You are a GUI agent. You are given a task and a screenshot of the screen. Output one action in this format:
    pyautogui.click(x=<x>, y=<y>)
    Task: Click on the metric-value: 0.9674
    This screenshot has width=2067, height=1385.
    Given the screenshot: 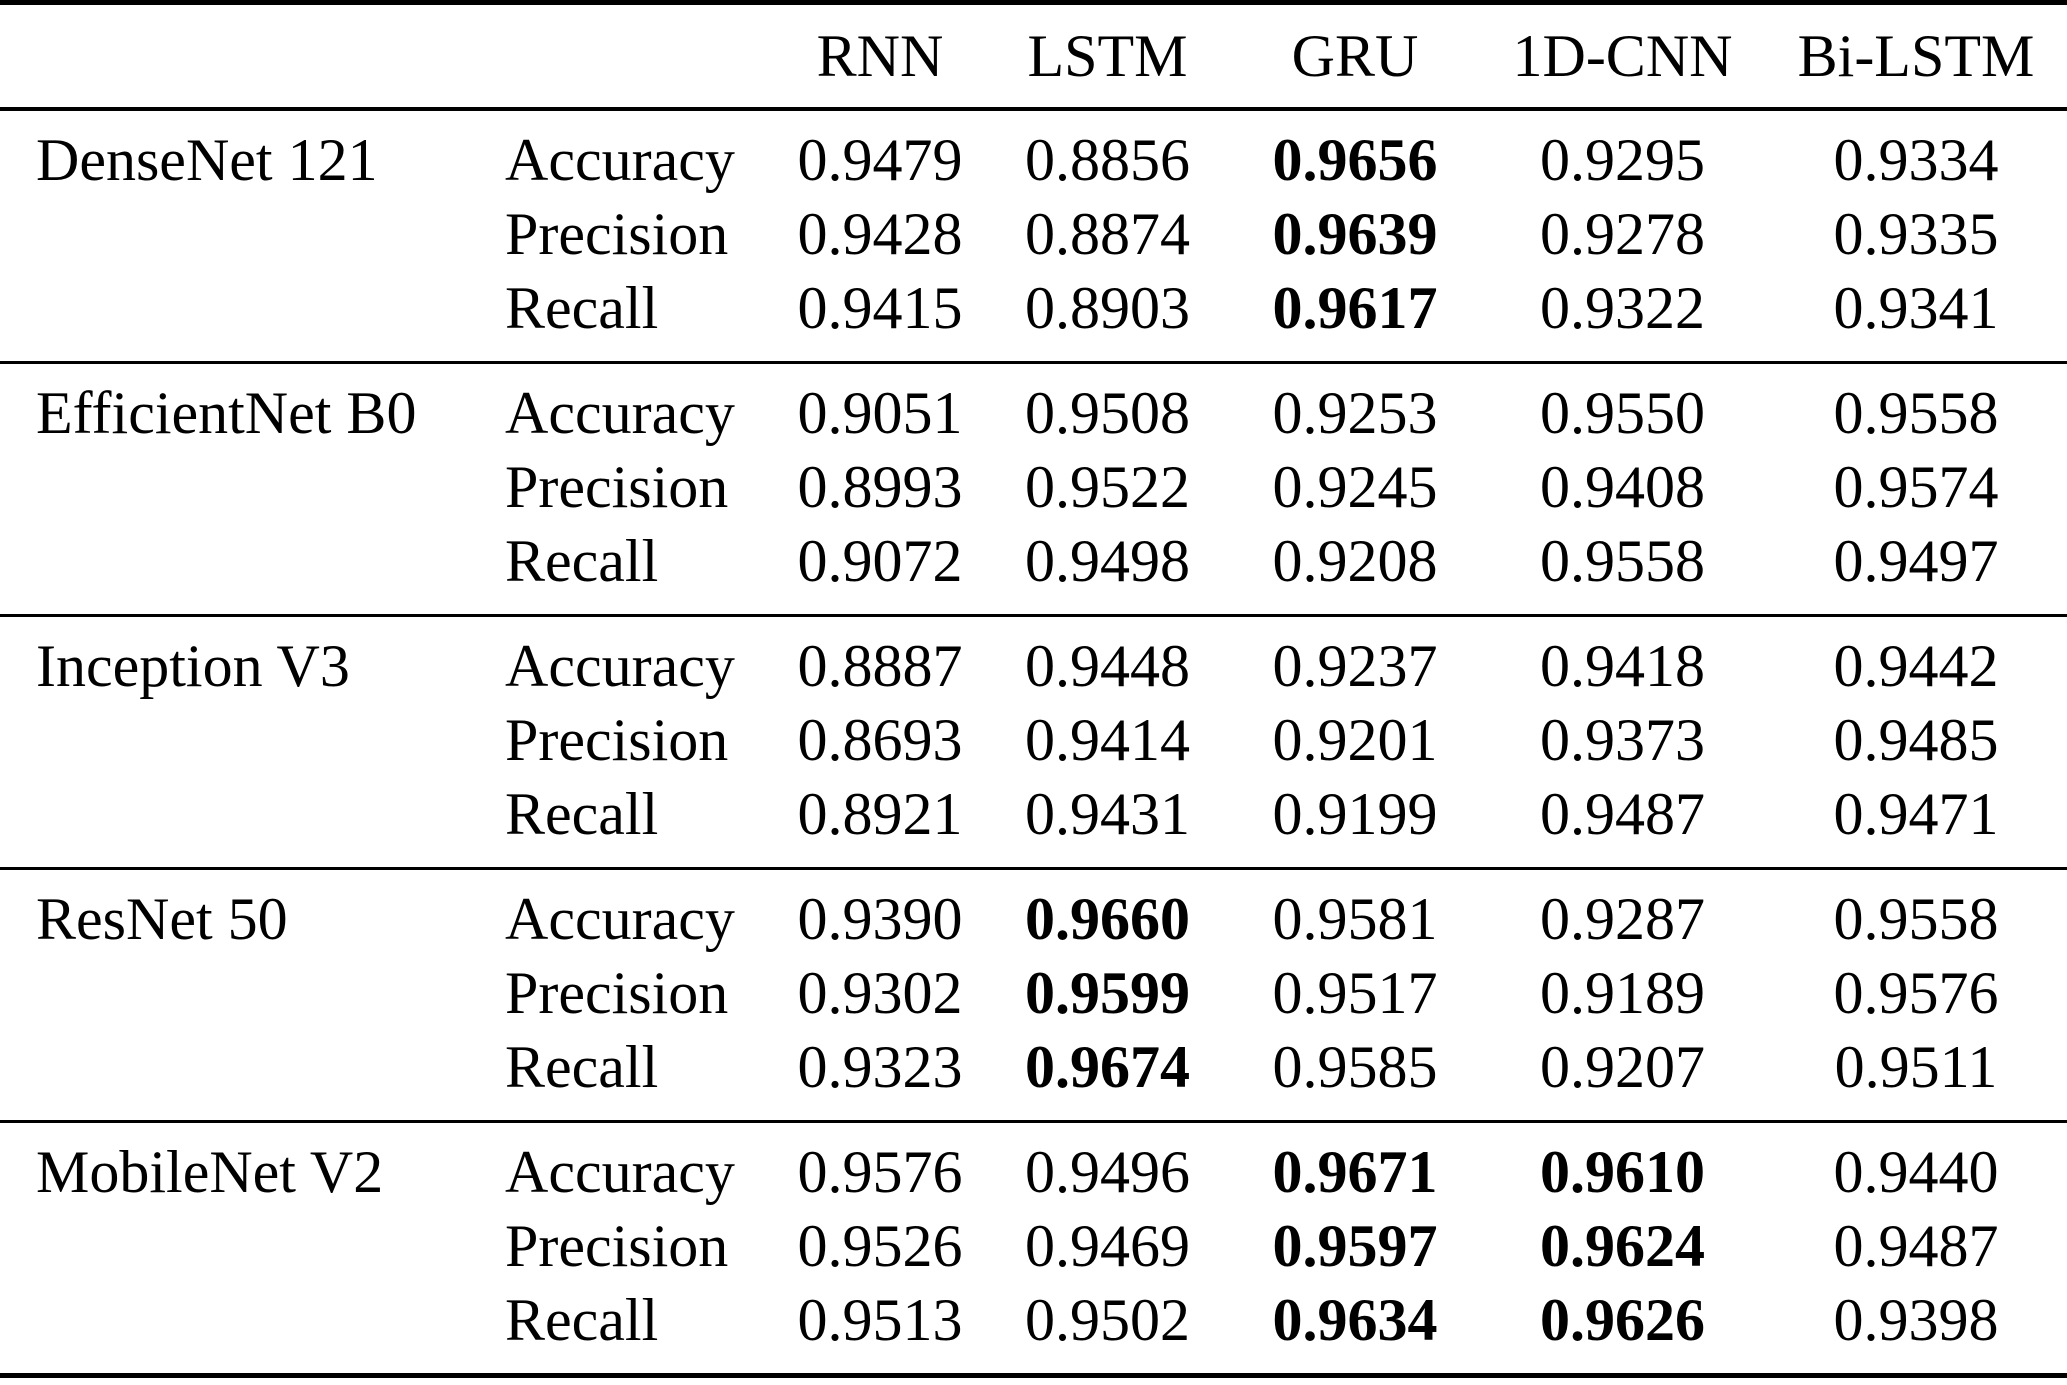 What is the action you would take?
    pyautogui.click(x=1107, y=1066)
    